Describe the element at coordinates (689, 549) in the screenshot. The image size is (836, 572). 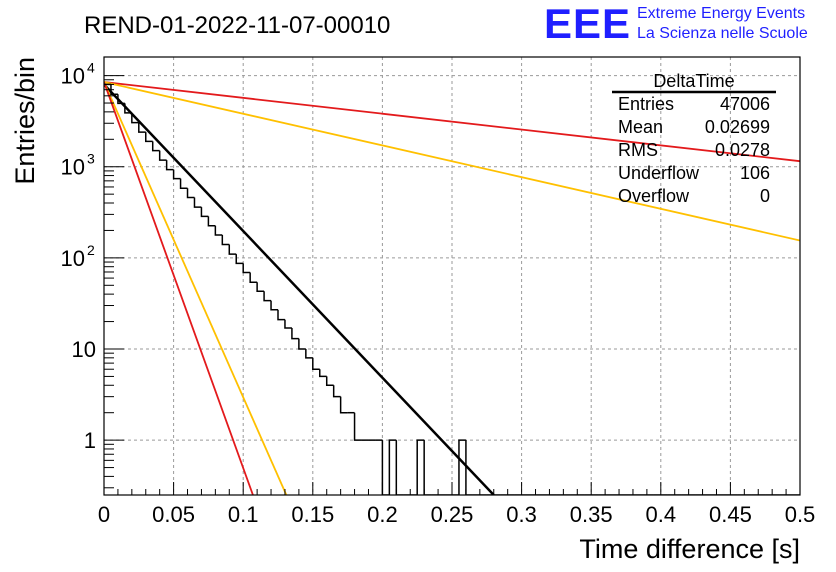
I see `x-axis-label: Time difference [s]` at that location.